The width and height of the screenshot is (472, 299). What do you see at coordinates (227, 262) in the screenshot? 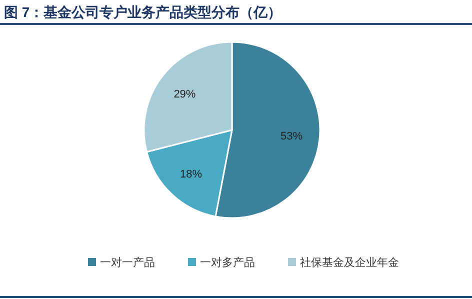
I see `legend-label: 一对多产品` at bounding box center [227, 262].